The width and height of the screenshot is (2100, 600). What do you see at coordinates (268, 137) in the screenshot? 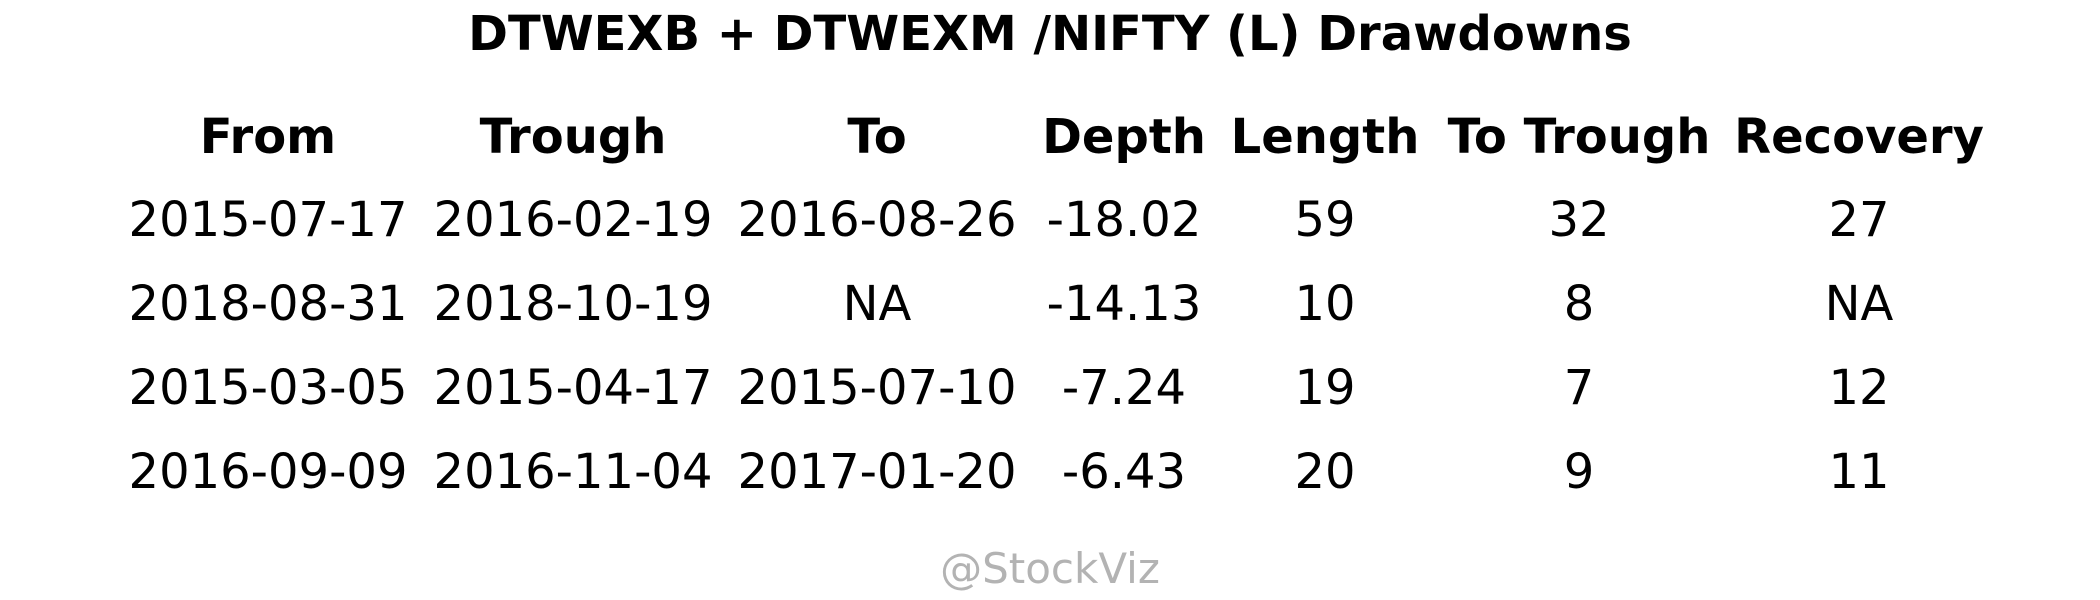
I see `header-from: From` at bounding box center [268, 137].